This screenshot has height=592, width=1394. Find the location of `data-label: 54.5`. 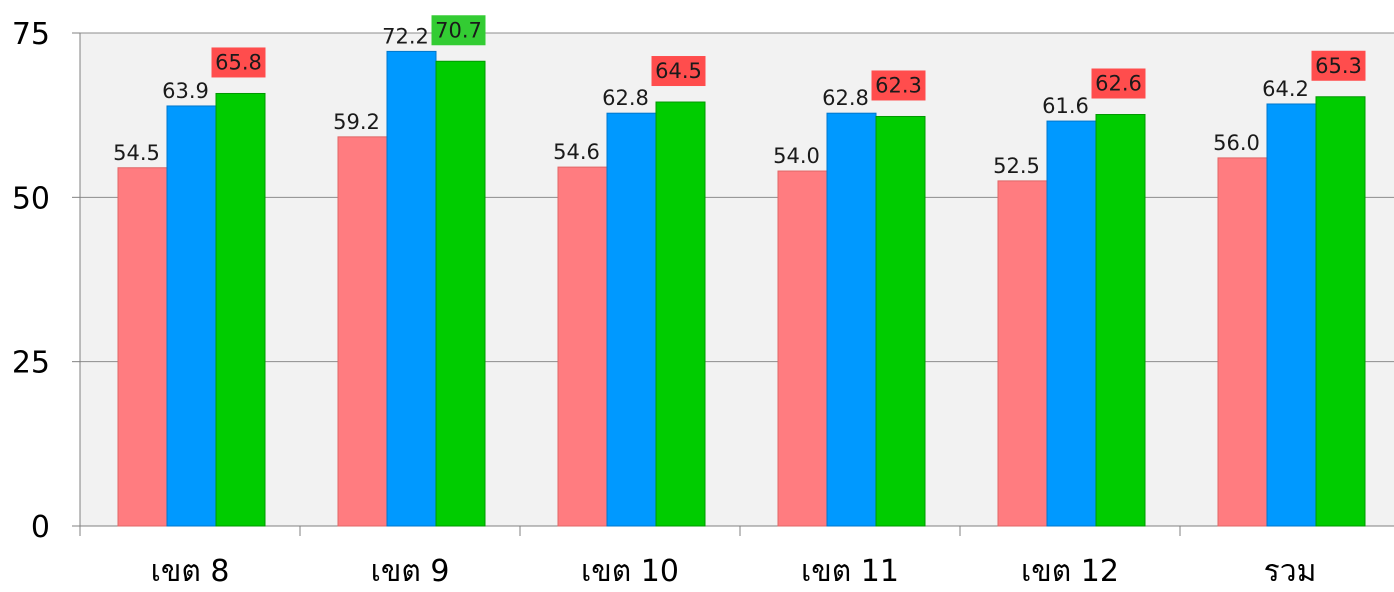

data-label: 54.5 is located at coordinates (136, 153).